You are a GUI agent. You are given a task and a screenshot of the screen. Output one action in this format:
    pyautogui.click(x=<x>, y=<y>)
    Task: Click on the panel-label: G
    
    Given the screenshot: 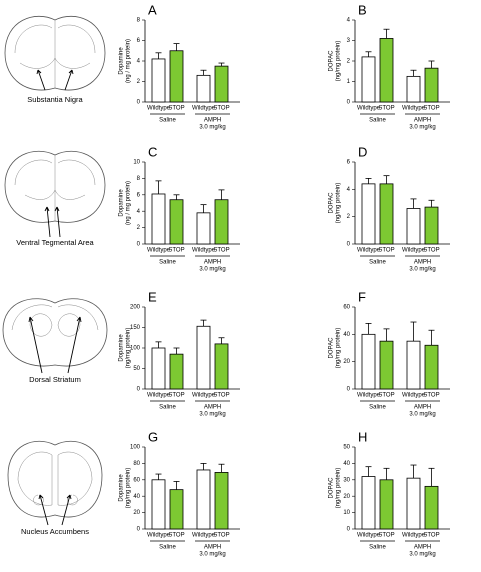 What is the action you would take?
    pyautogui.click(x=153, y=436)
    